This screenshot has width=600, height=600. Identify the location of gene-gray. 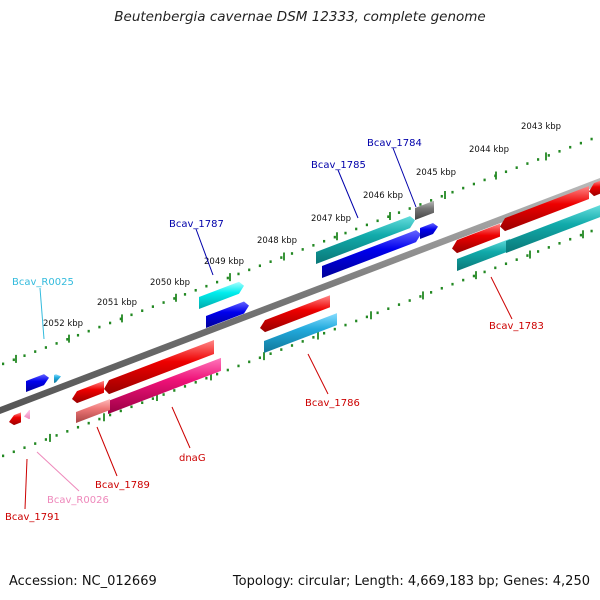
(424, 210).